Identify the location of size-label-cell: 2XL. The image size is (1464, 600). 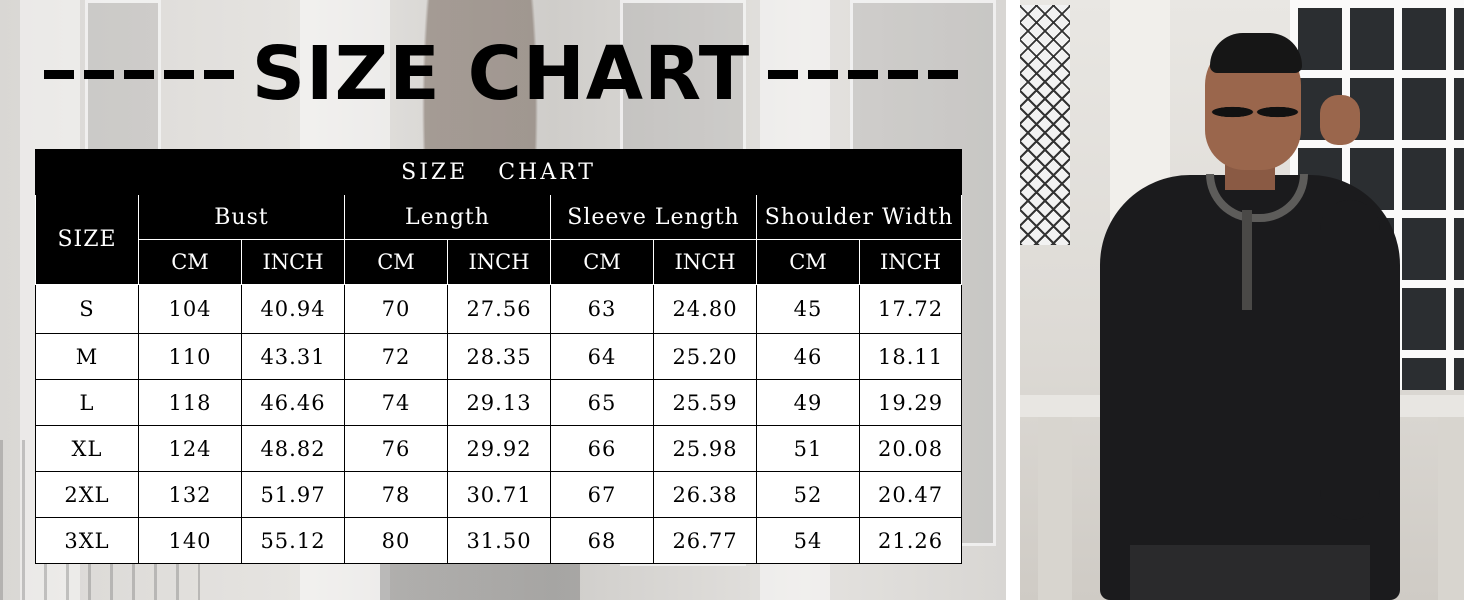
(87, 494).